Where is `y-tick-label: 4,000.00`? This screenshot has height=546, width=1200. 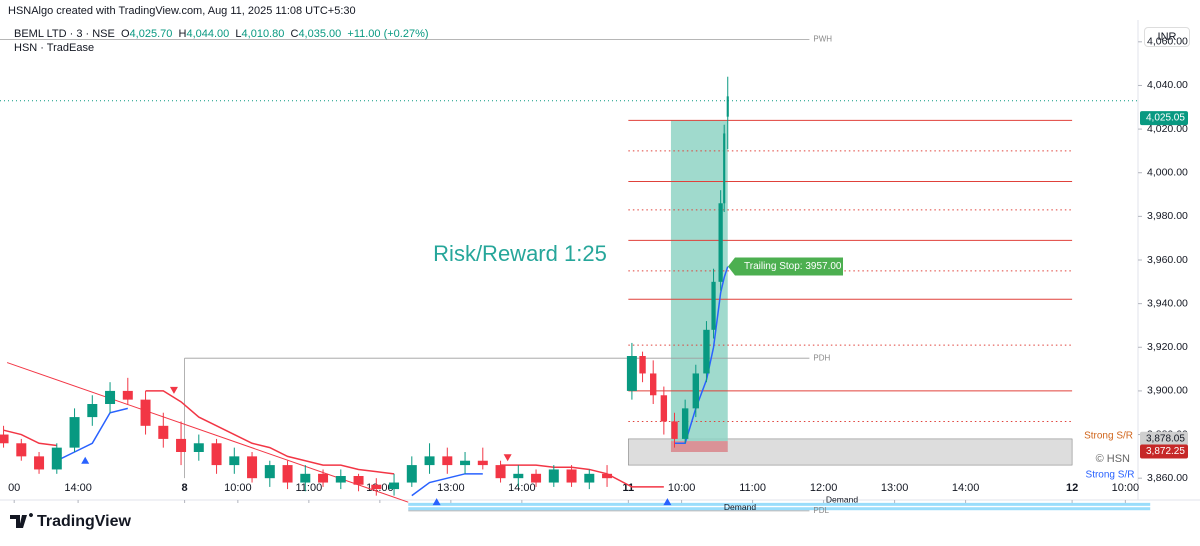 y-tick-label: 4,000.00 is located at coordinates (1167, 173).